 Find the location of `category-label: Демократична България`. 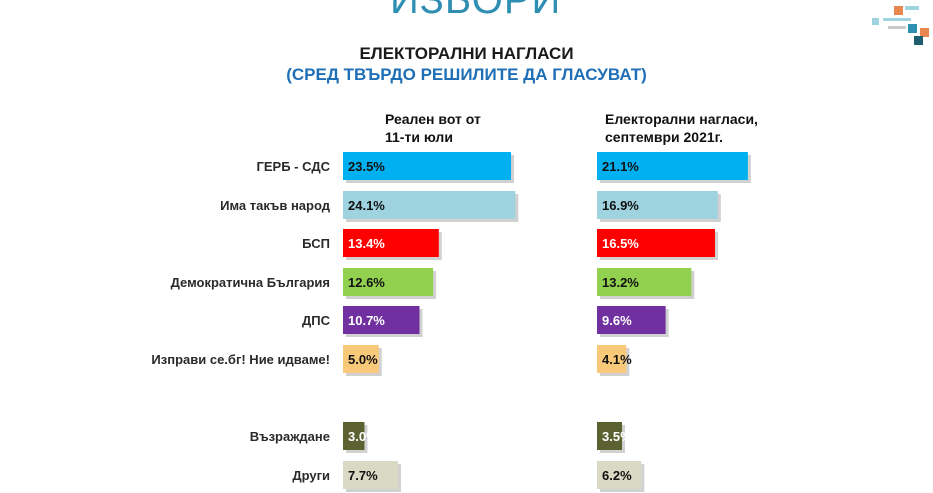

category-label: Демократична България is located at coordinates (250, 282).